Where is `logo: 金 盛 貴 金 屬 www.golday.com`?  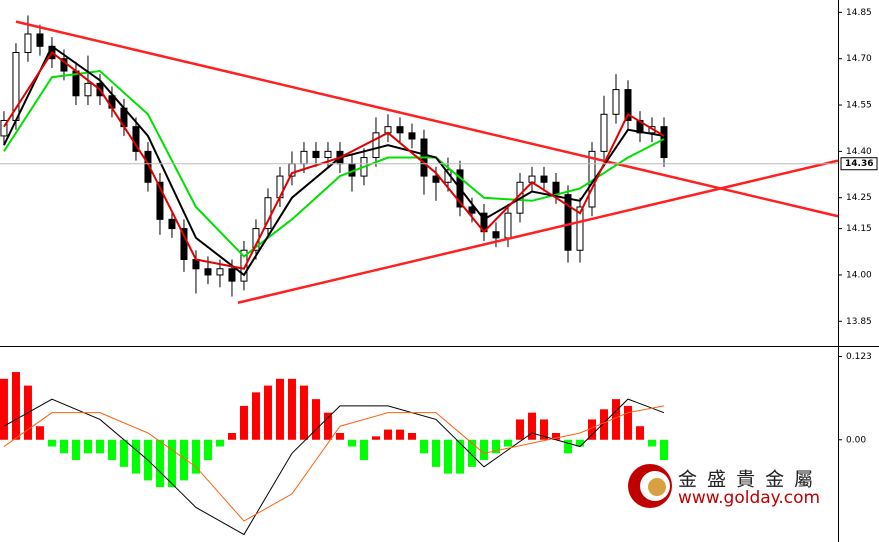 logo: 金 盛 貴 金 屬 www.golday.com is located at coordinates (724, 486).